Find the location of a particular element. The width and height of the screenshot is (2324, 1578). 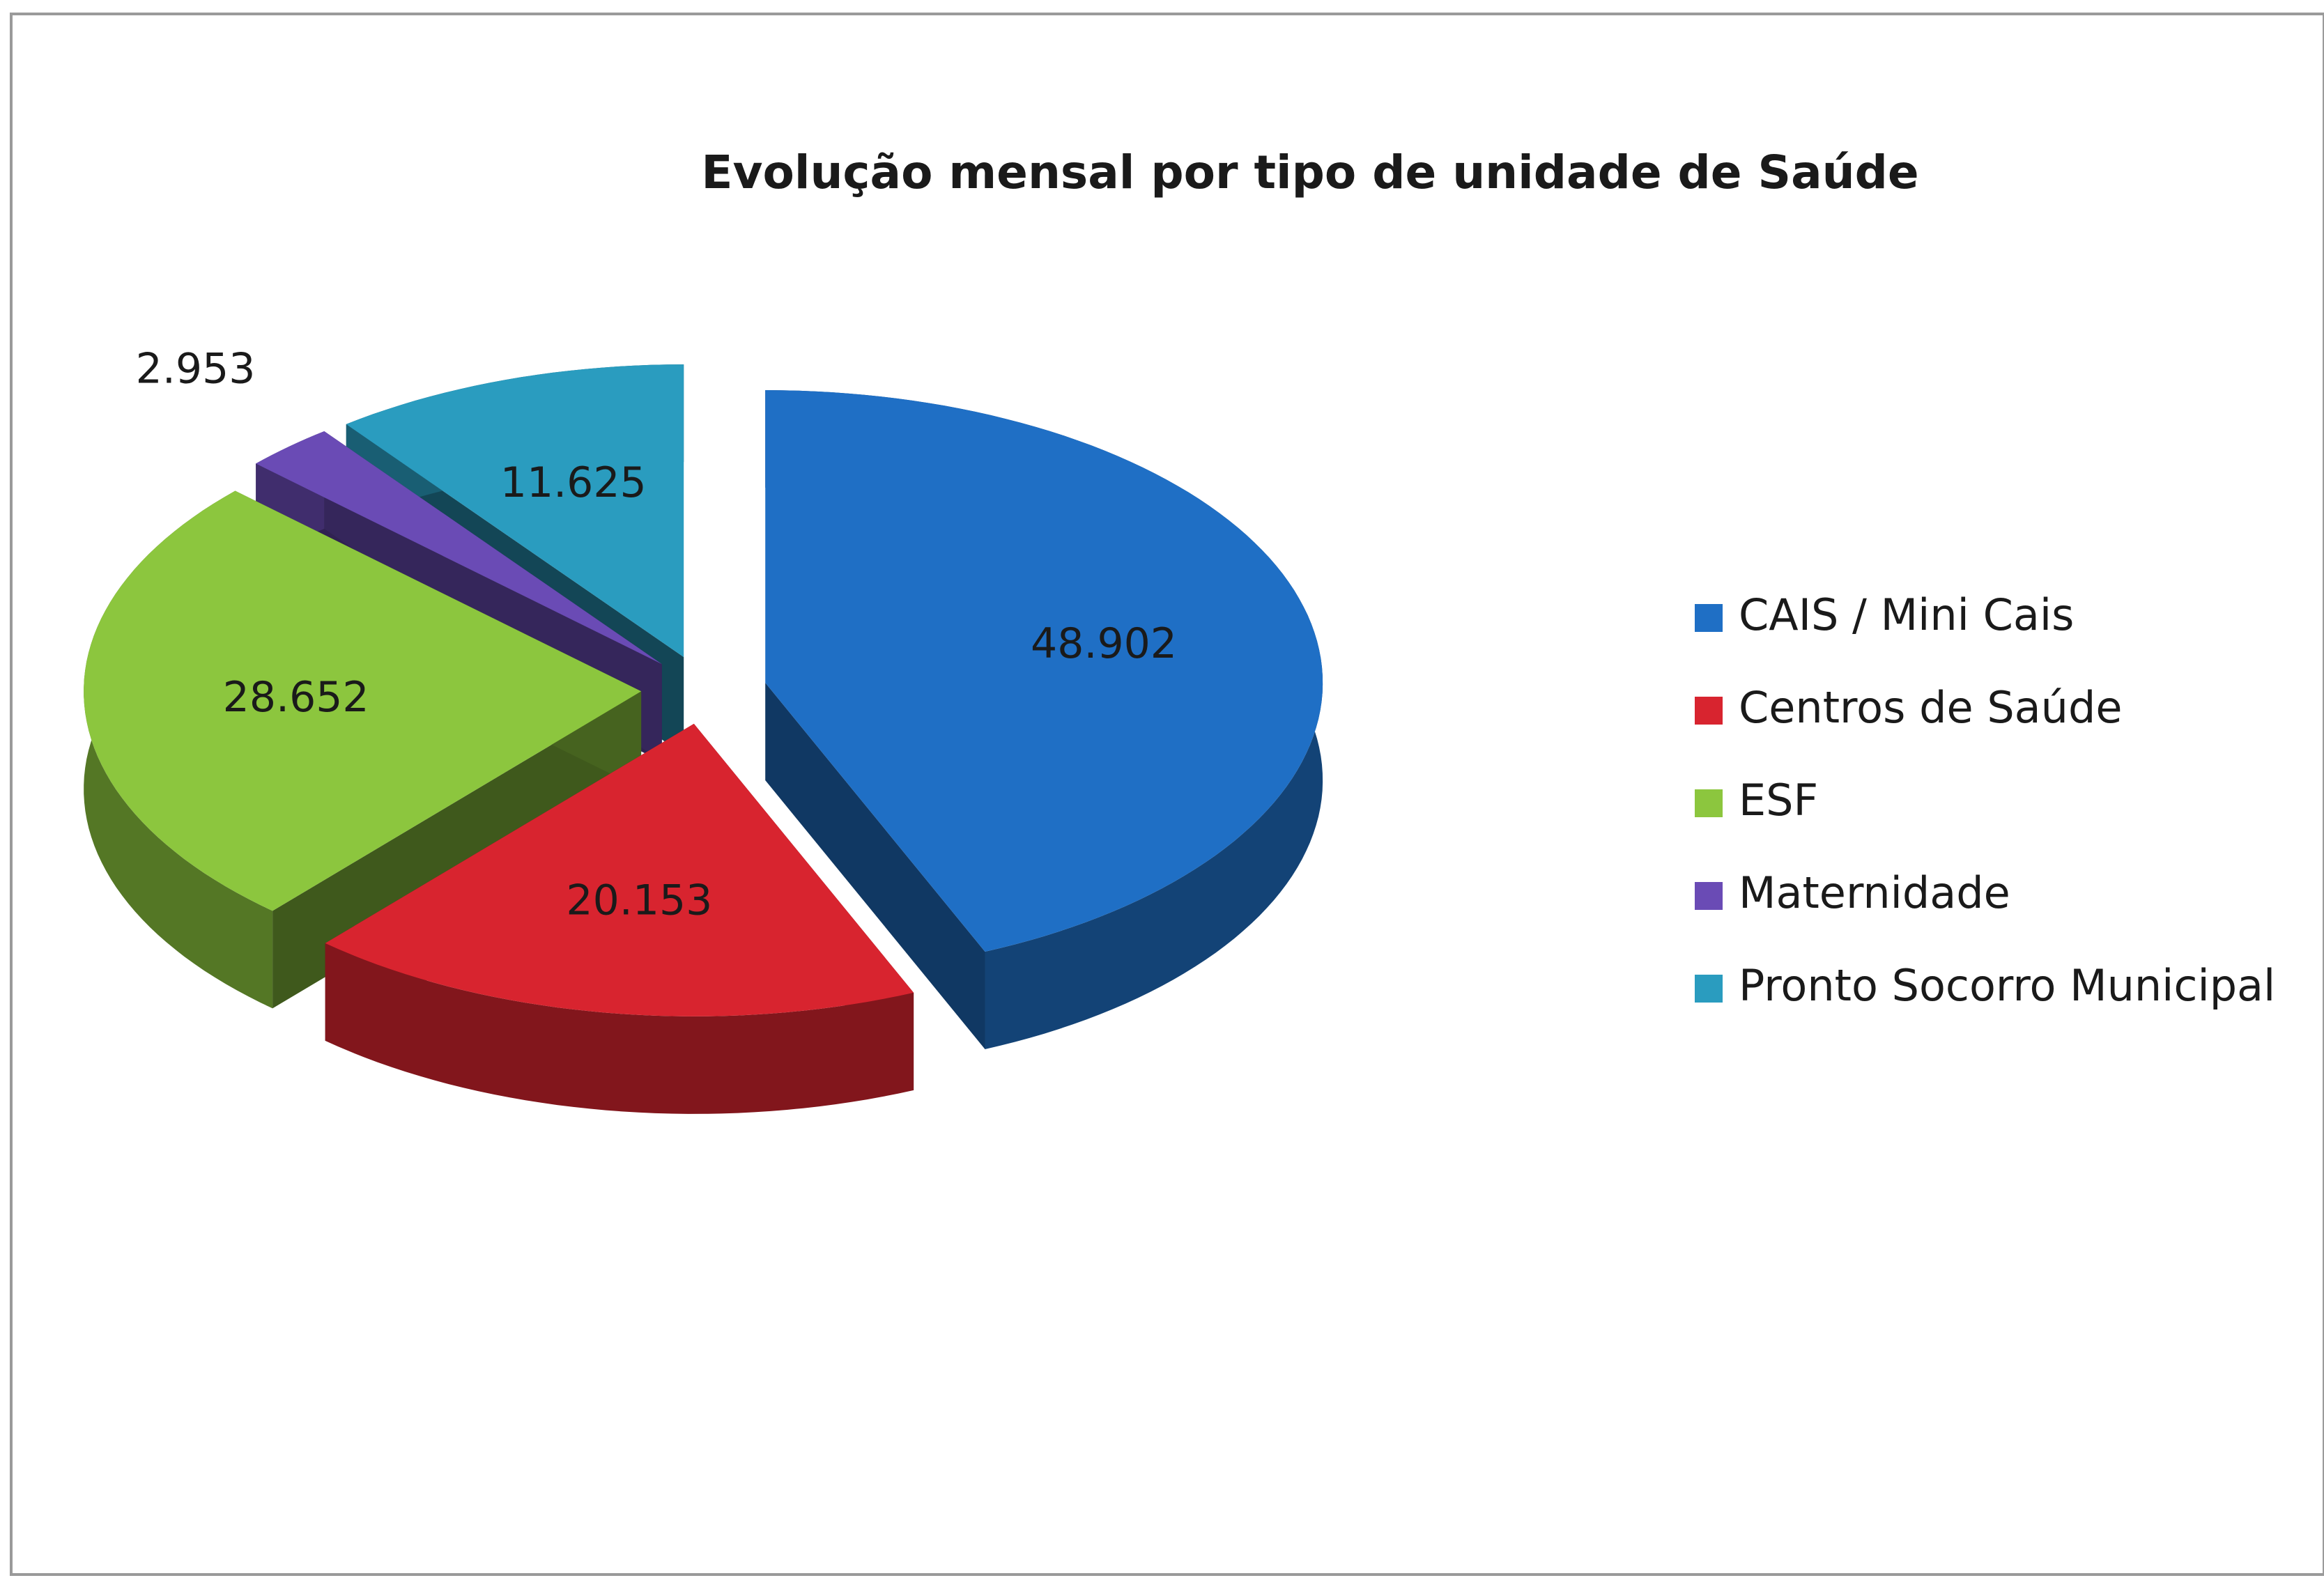

legend-label: ESF is located at coordinates (1779, 801).